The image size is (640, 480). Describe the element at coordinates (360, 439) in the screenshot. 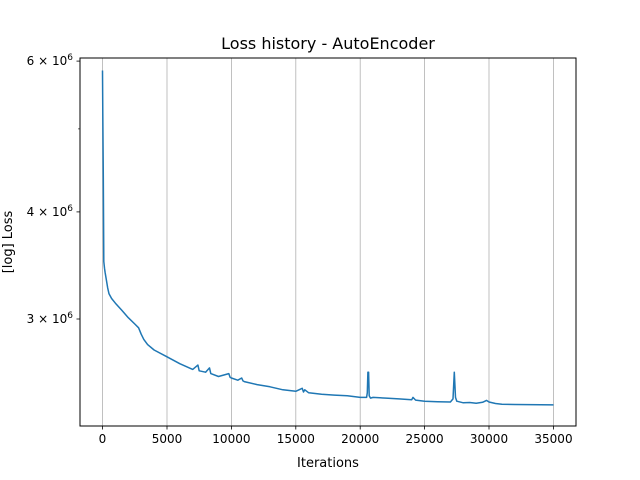

I see `x-tick-label: 20000` at that location.